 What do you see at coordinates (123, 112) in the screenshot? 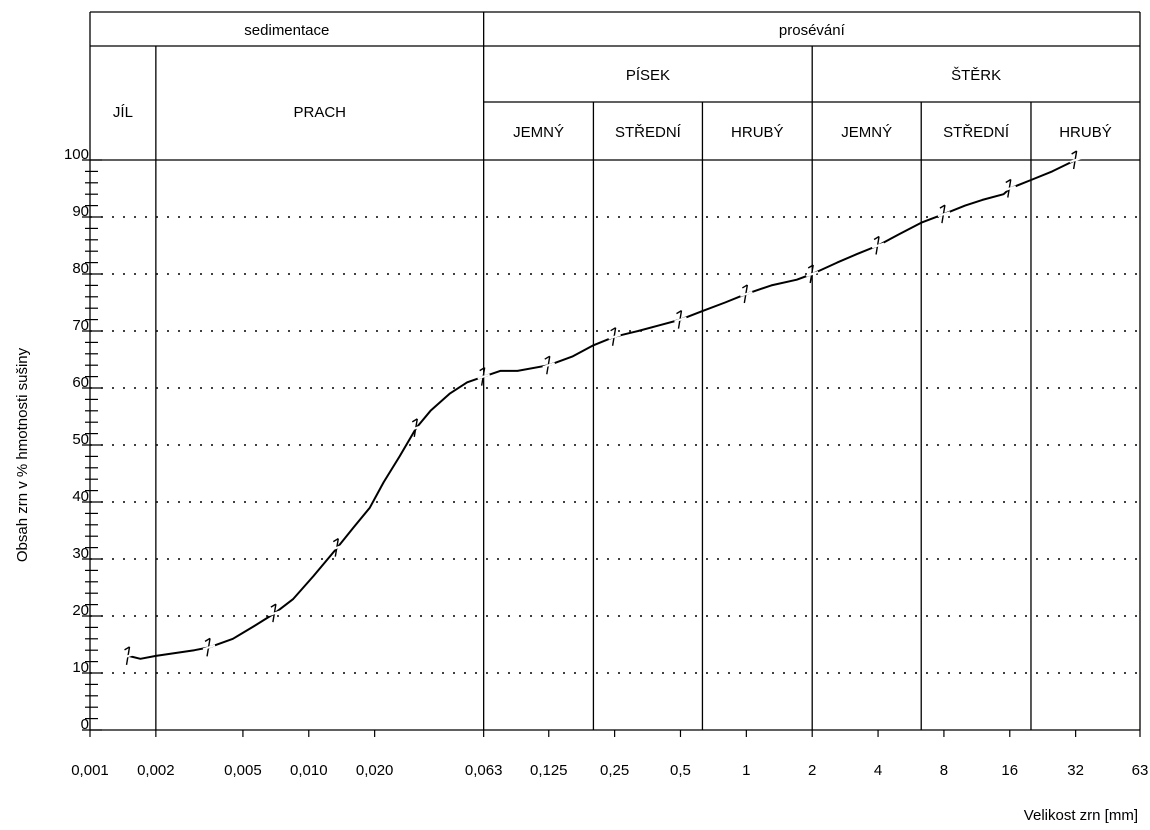
I see `header-group-label: JÍL` at bounding box center [123, 112].